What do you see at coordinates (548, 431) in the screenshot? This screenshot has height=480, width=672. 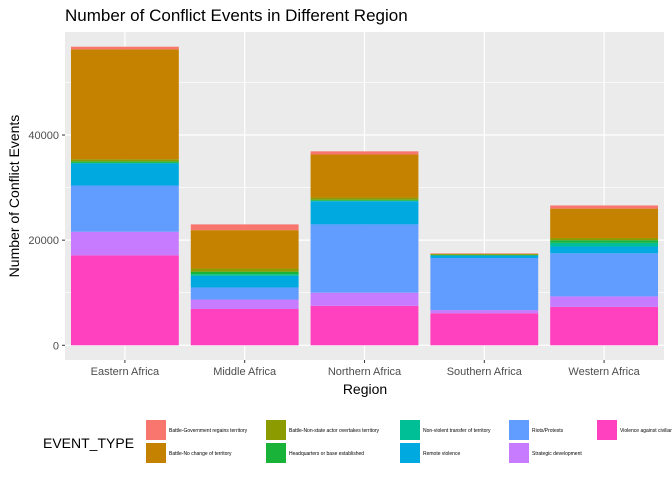 I see `legend-label: Riots/Protests` at bounding box center [548, 431].